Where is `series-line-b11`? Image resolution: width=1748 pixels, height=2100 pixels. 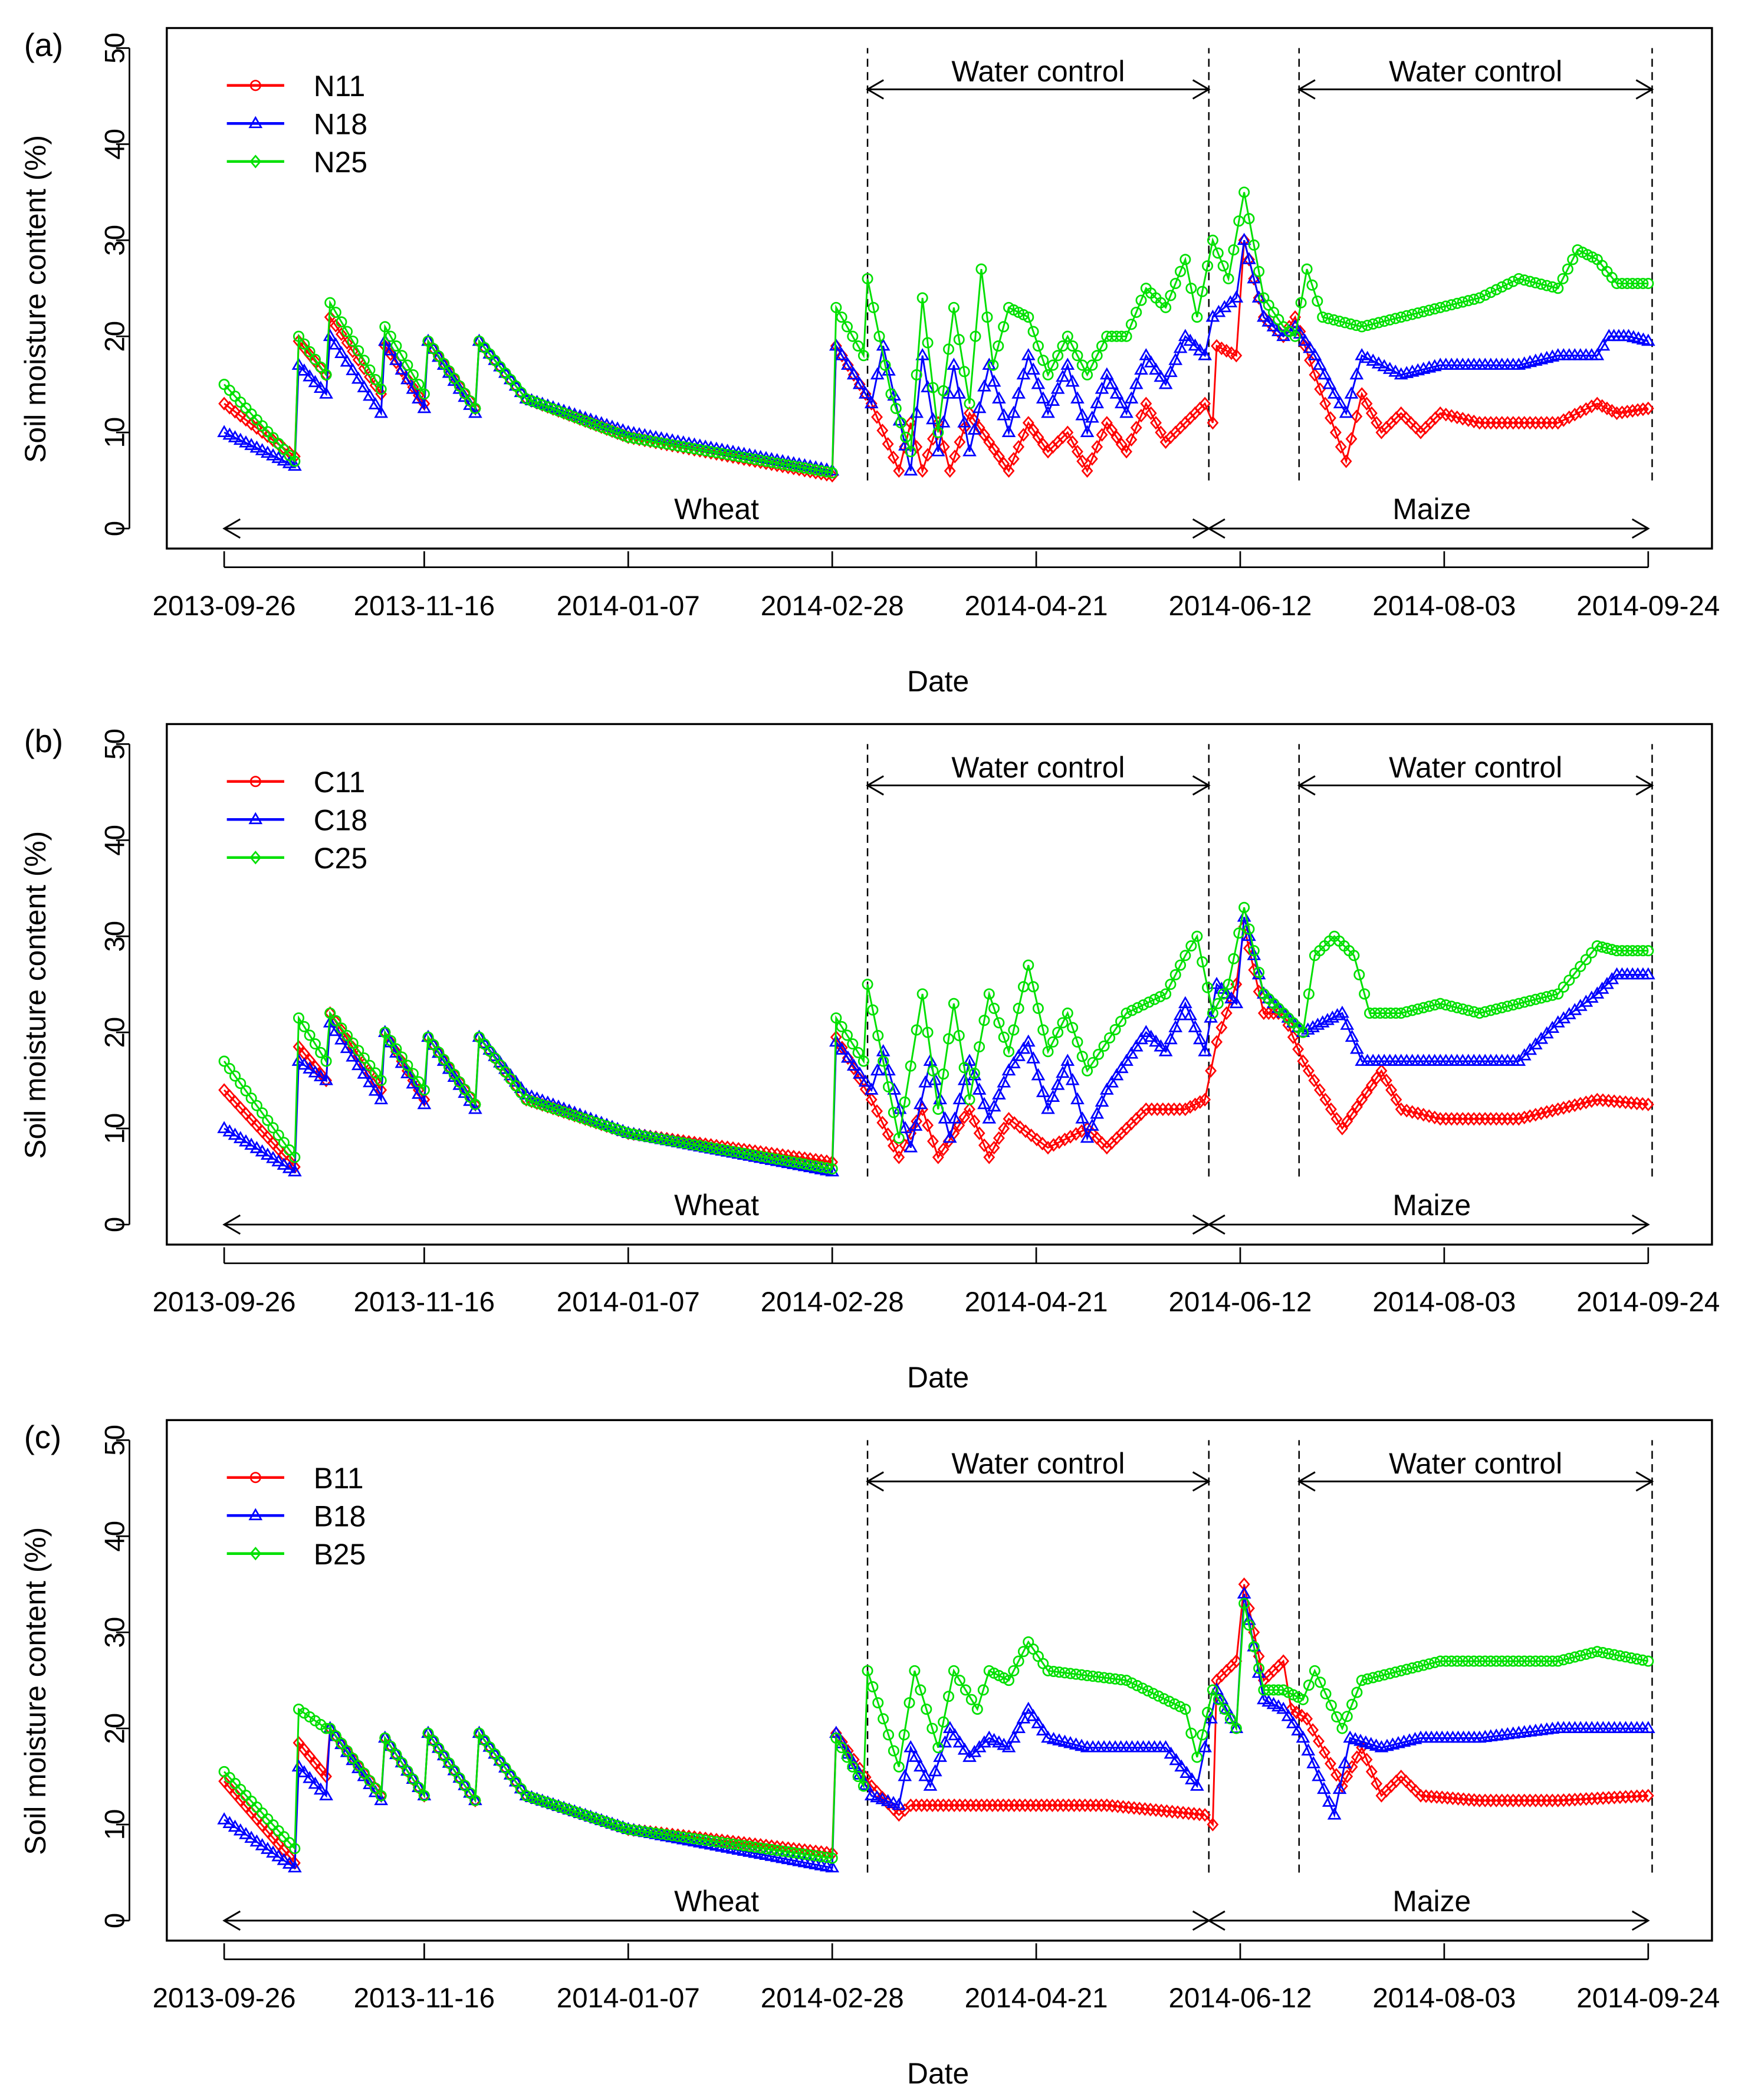
series-line-b11 is located at coordinates (936, 1724).